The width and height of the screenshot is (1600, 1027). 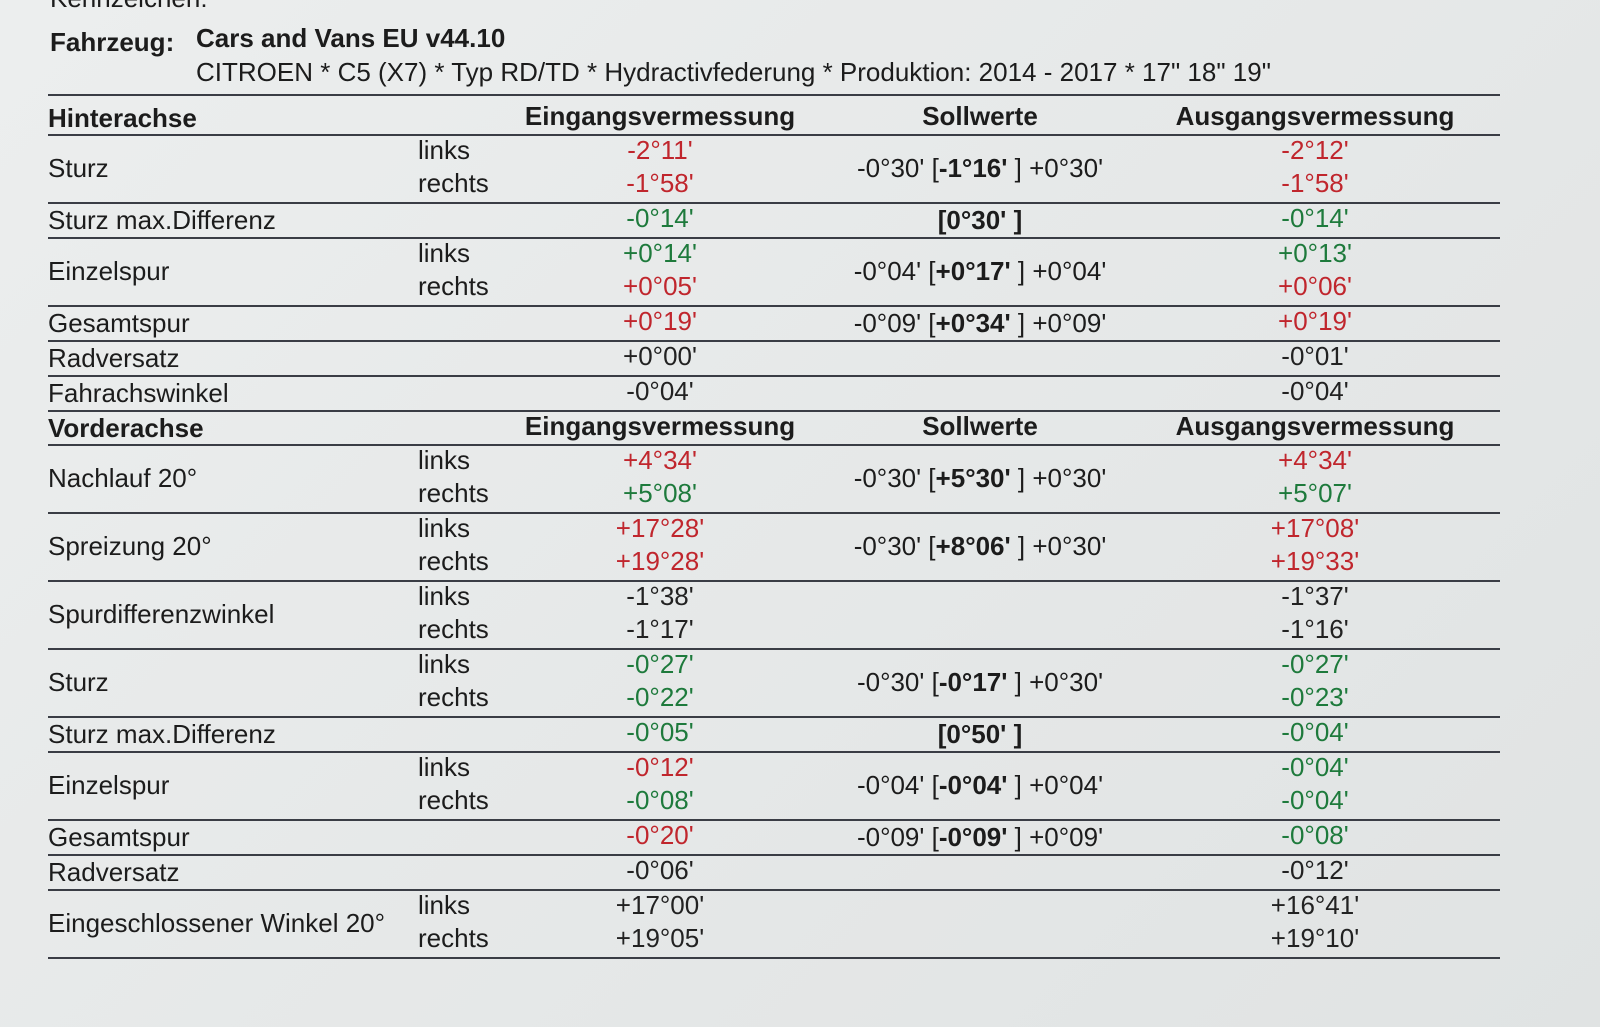 What do you see at coordinates (660, 426) in the screenshot?
I see `column-header: Eingangsvermessung` at bounding box center [660, 426].